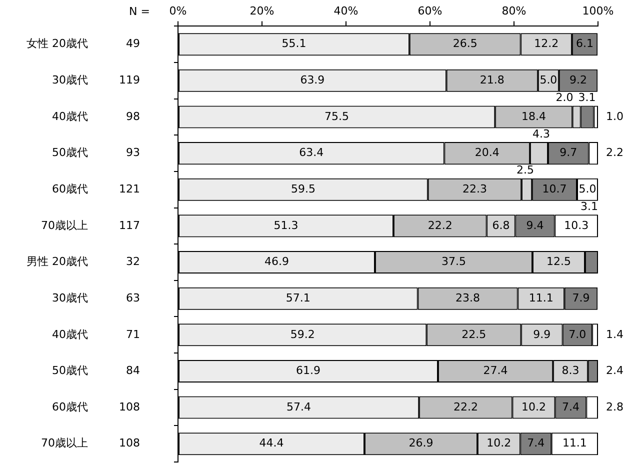  What do you see at coordinates (554, 189) in the screenshot?
I see `data-label: 10.7` at bounding box center [554, 189].